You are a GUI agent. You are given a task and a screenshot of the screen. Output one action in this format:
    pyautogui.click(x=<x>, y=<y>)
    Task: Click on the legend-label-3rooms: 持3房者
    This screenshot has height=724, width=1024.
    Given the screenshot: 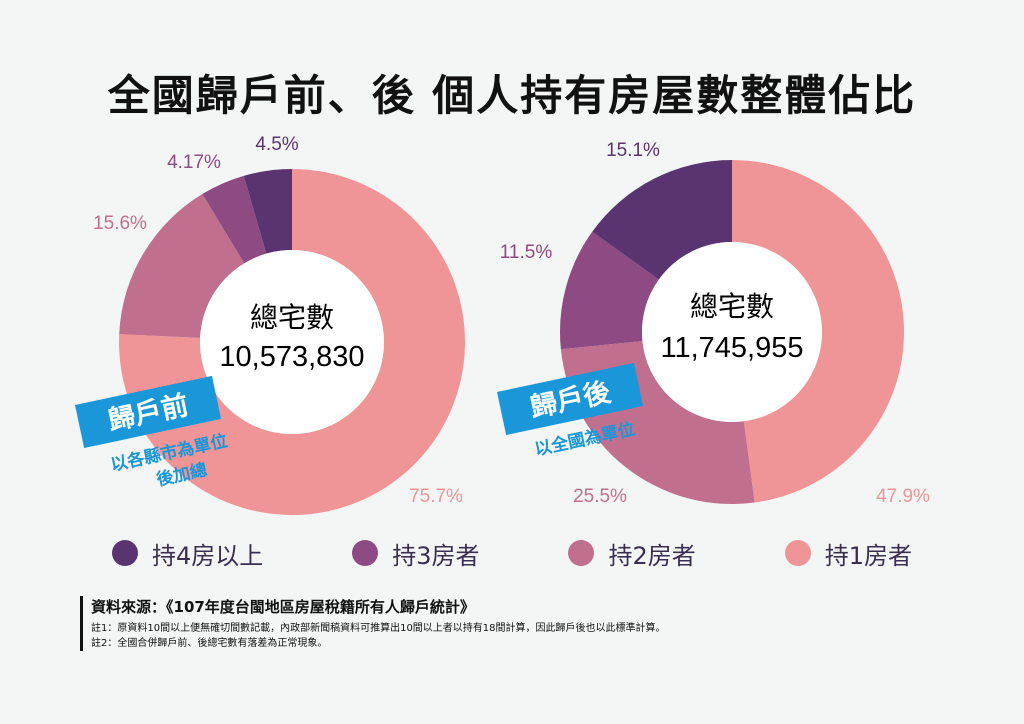 What is the action you would take?
    pyautogui.click(x=436, y=555)
    